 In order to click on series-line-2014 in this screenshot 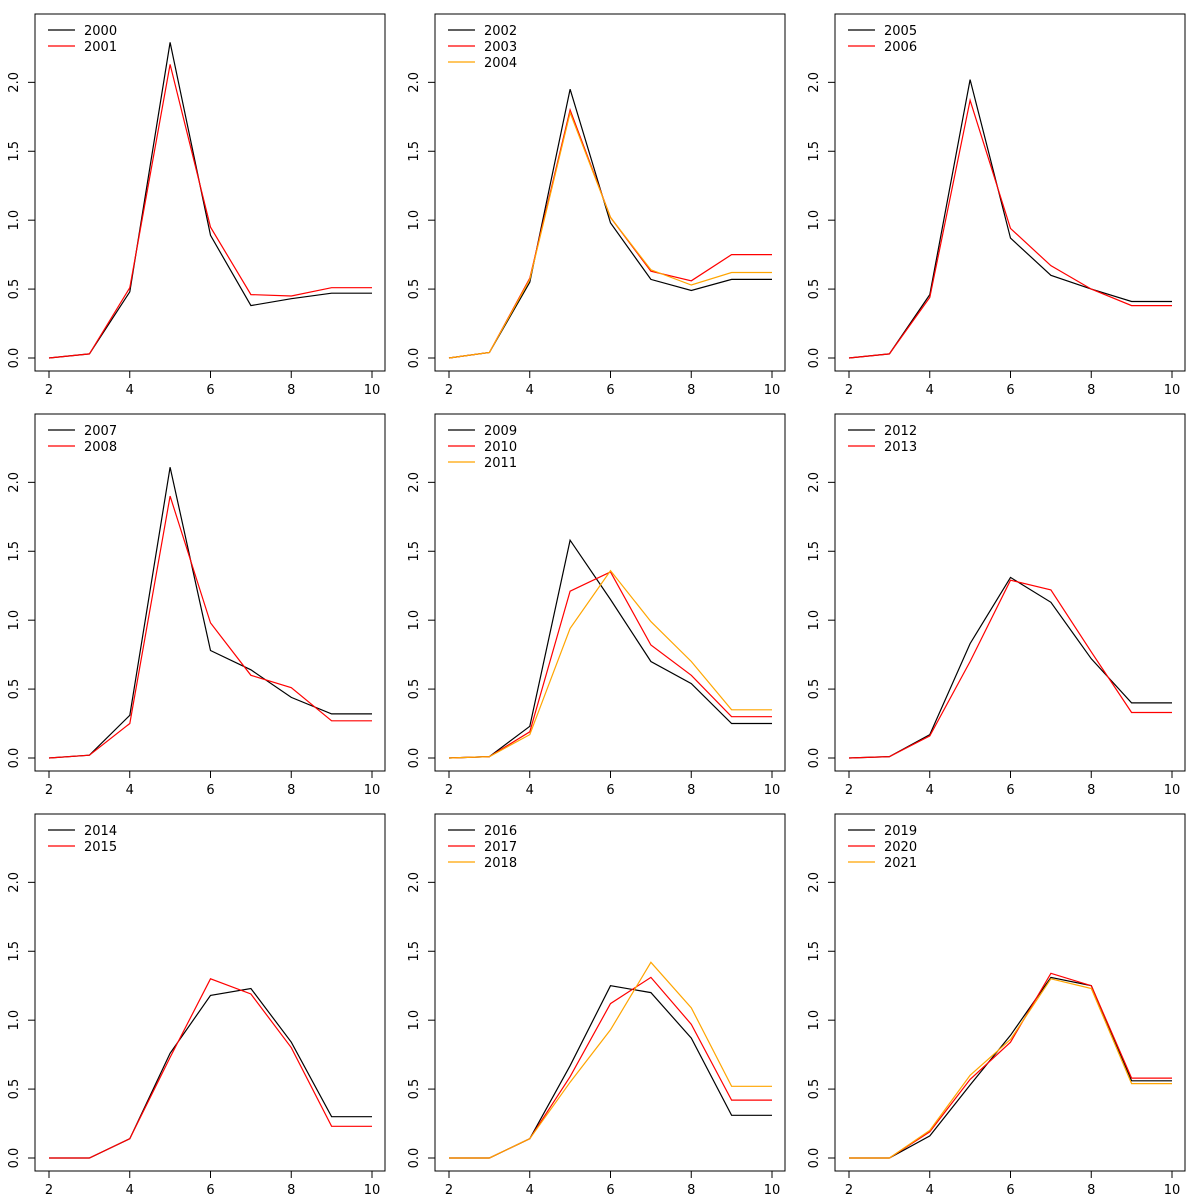, I will do `click(210, 1073)`.